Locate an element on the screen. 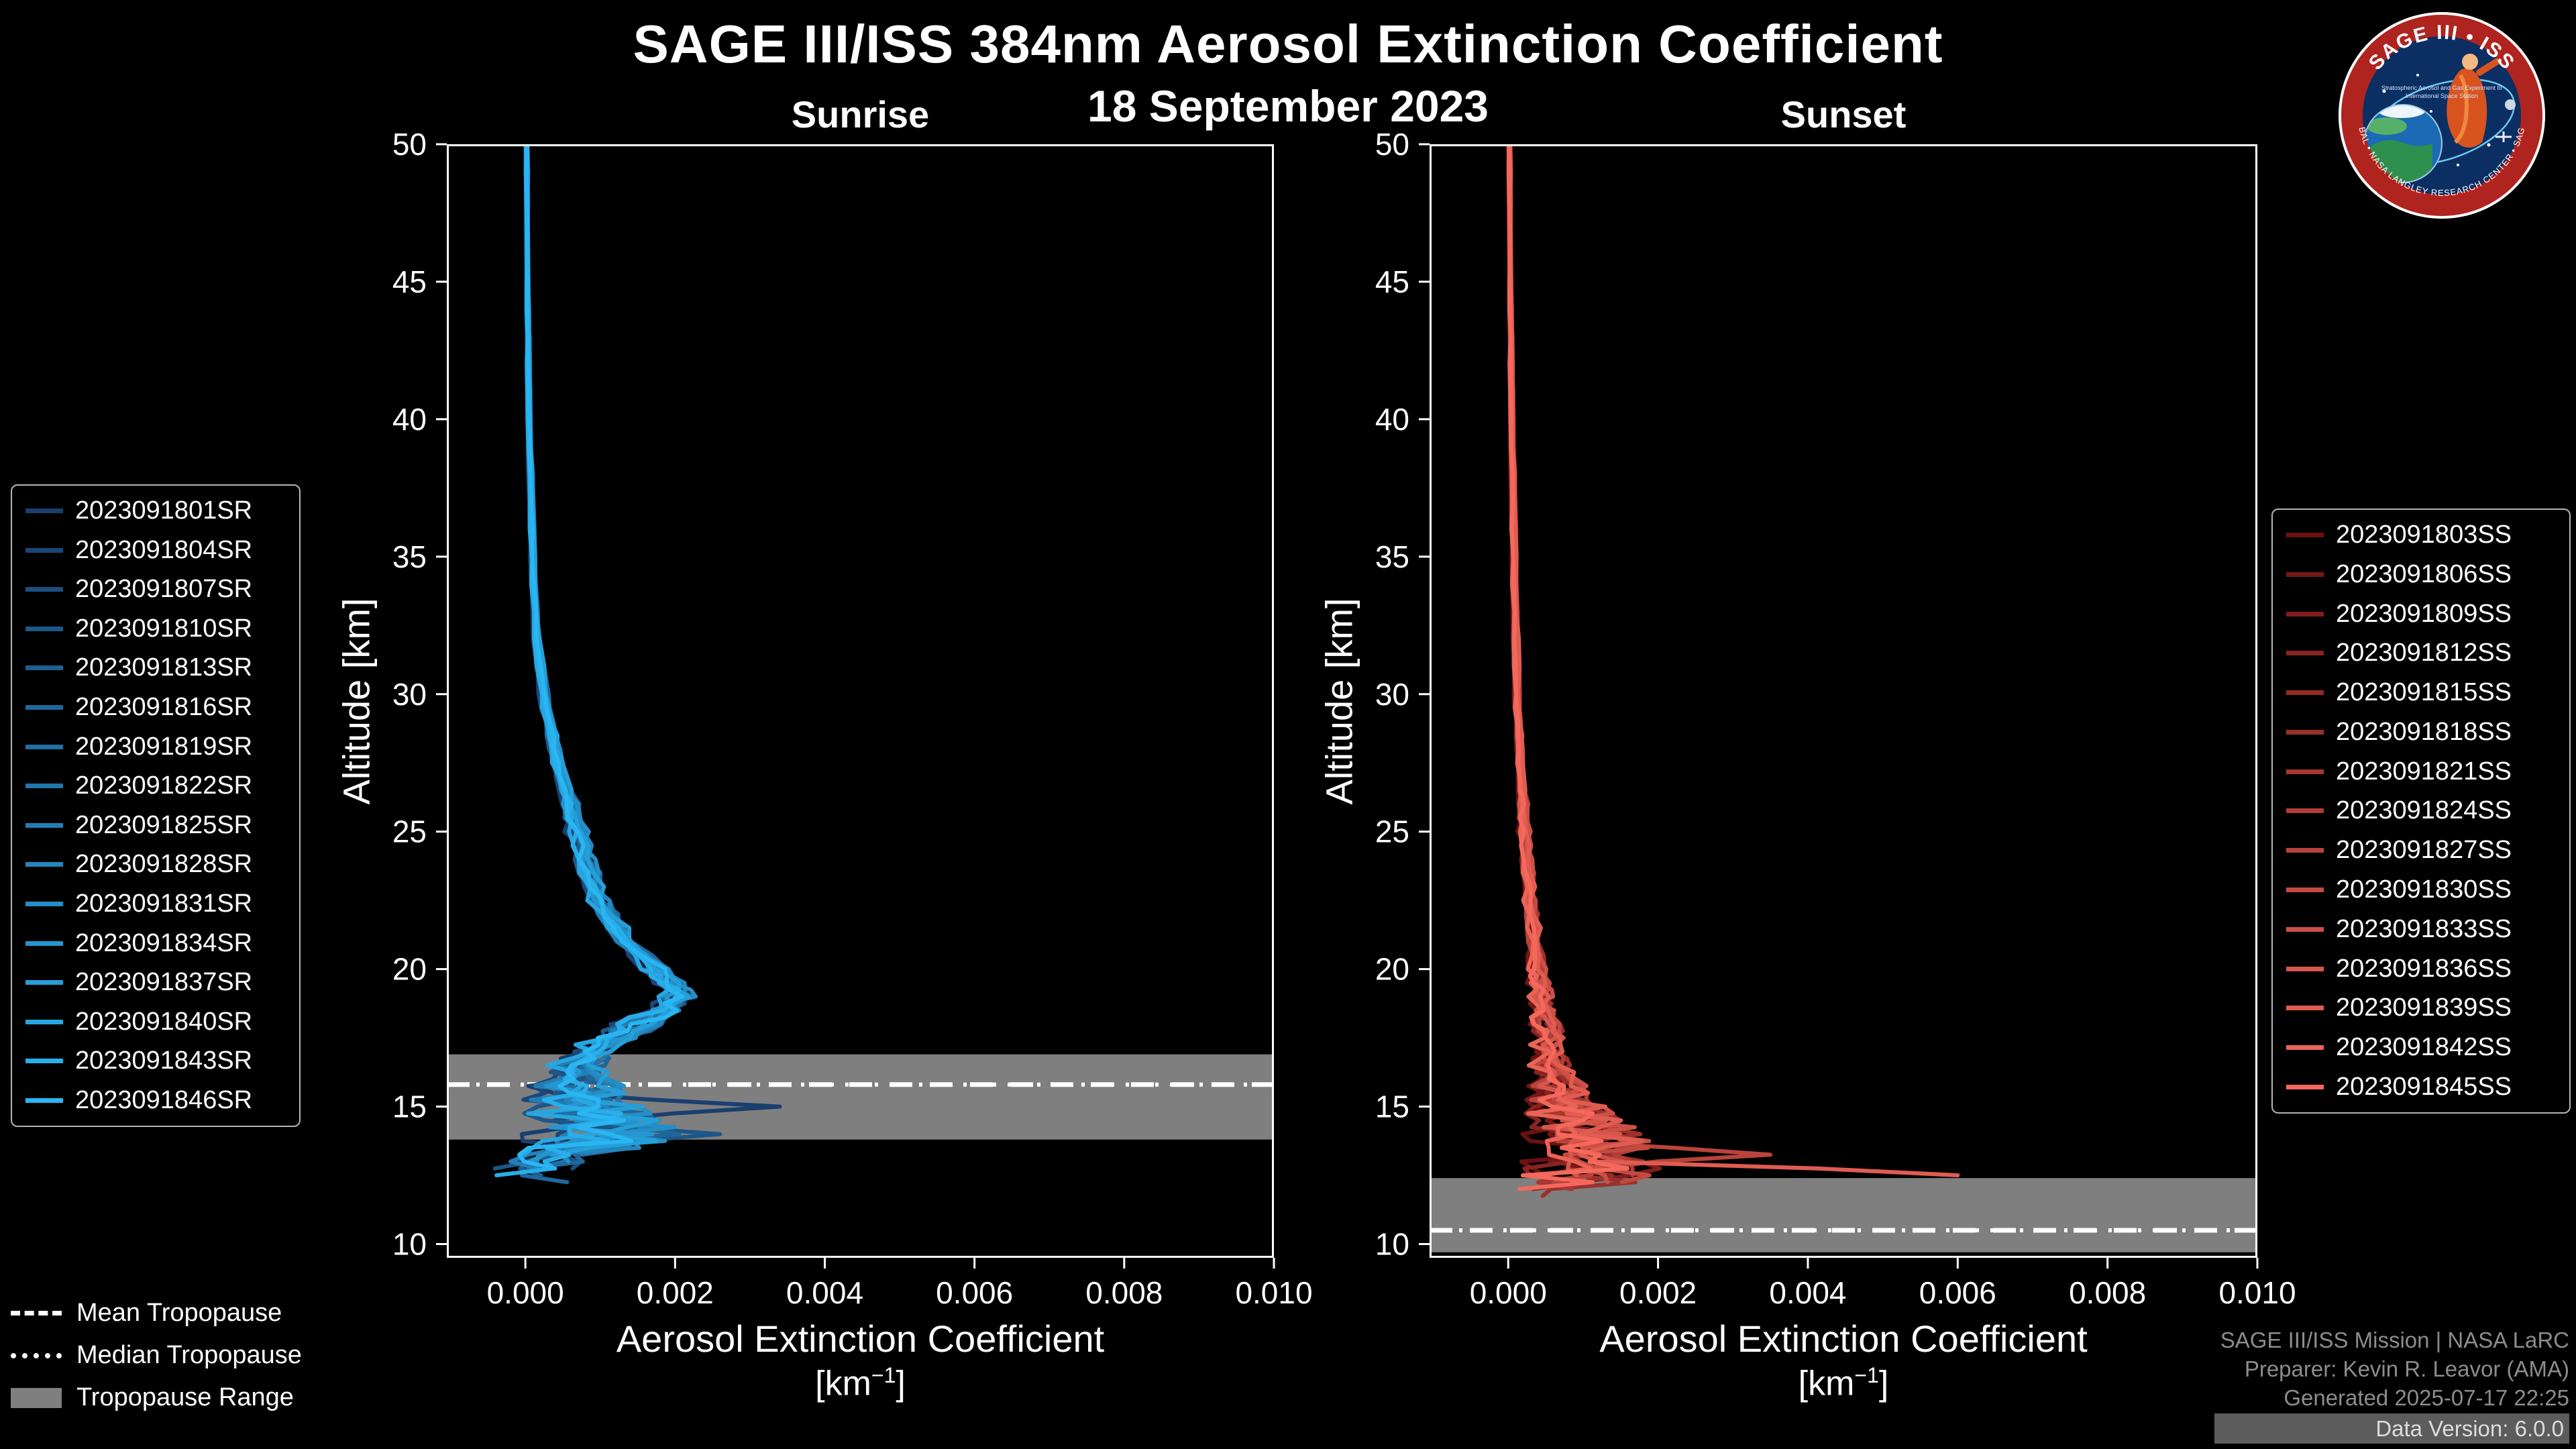 This screenshot has width=2576, height=1449. legend-label: 2023091819SR is located at coordinates (164, 746).